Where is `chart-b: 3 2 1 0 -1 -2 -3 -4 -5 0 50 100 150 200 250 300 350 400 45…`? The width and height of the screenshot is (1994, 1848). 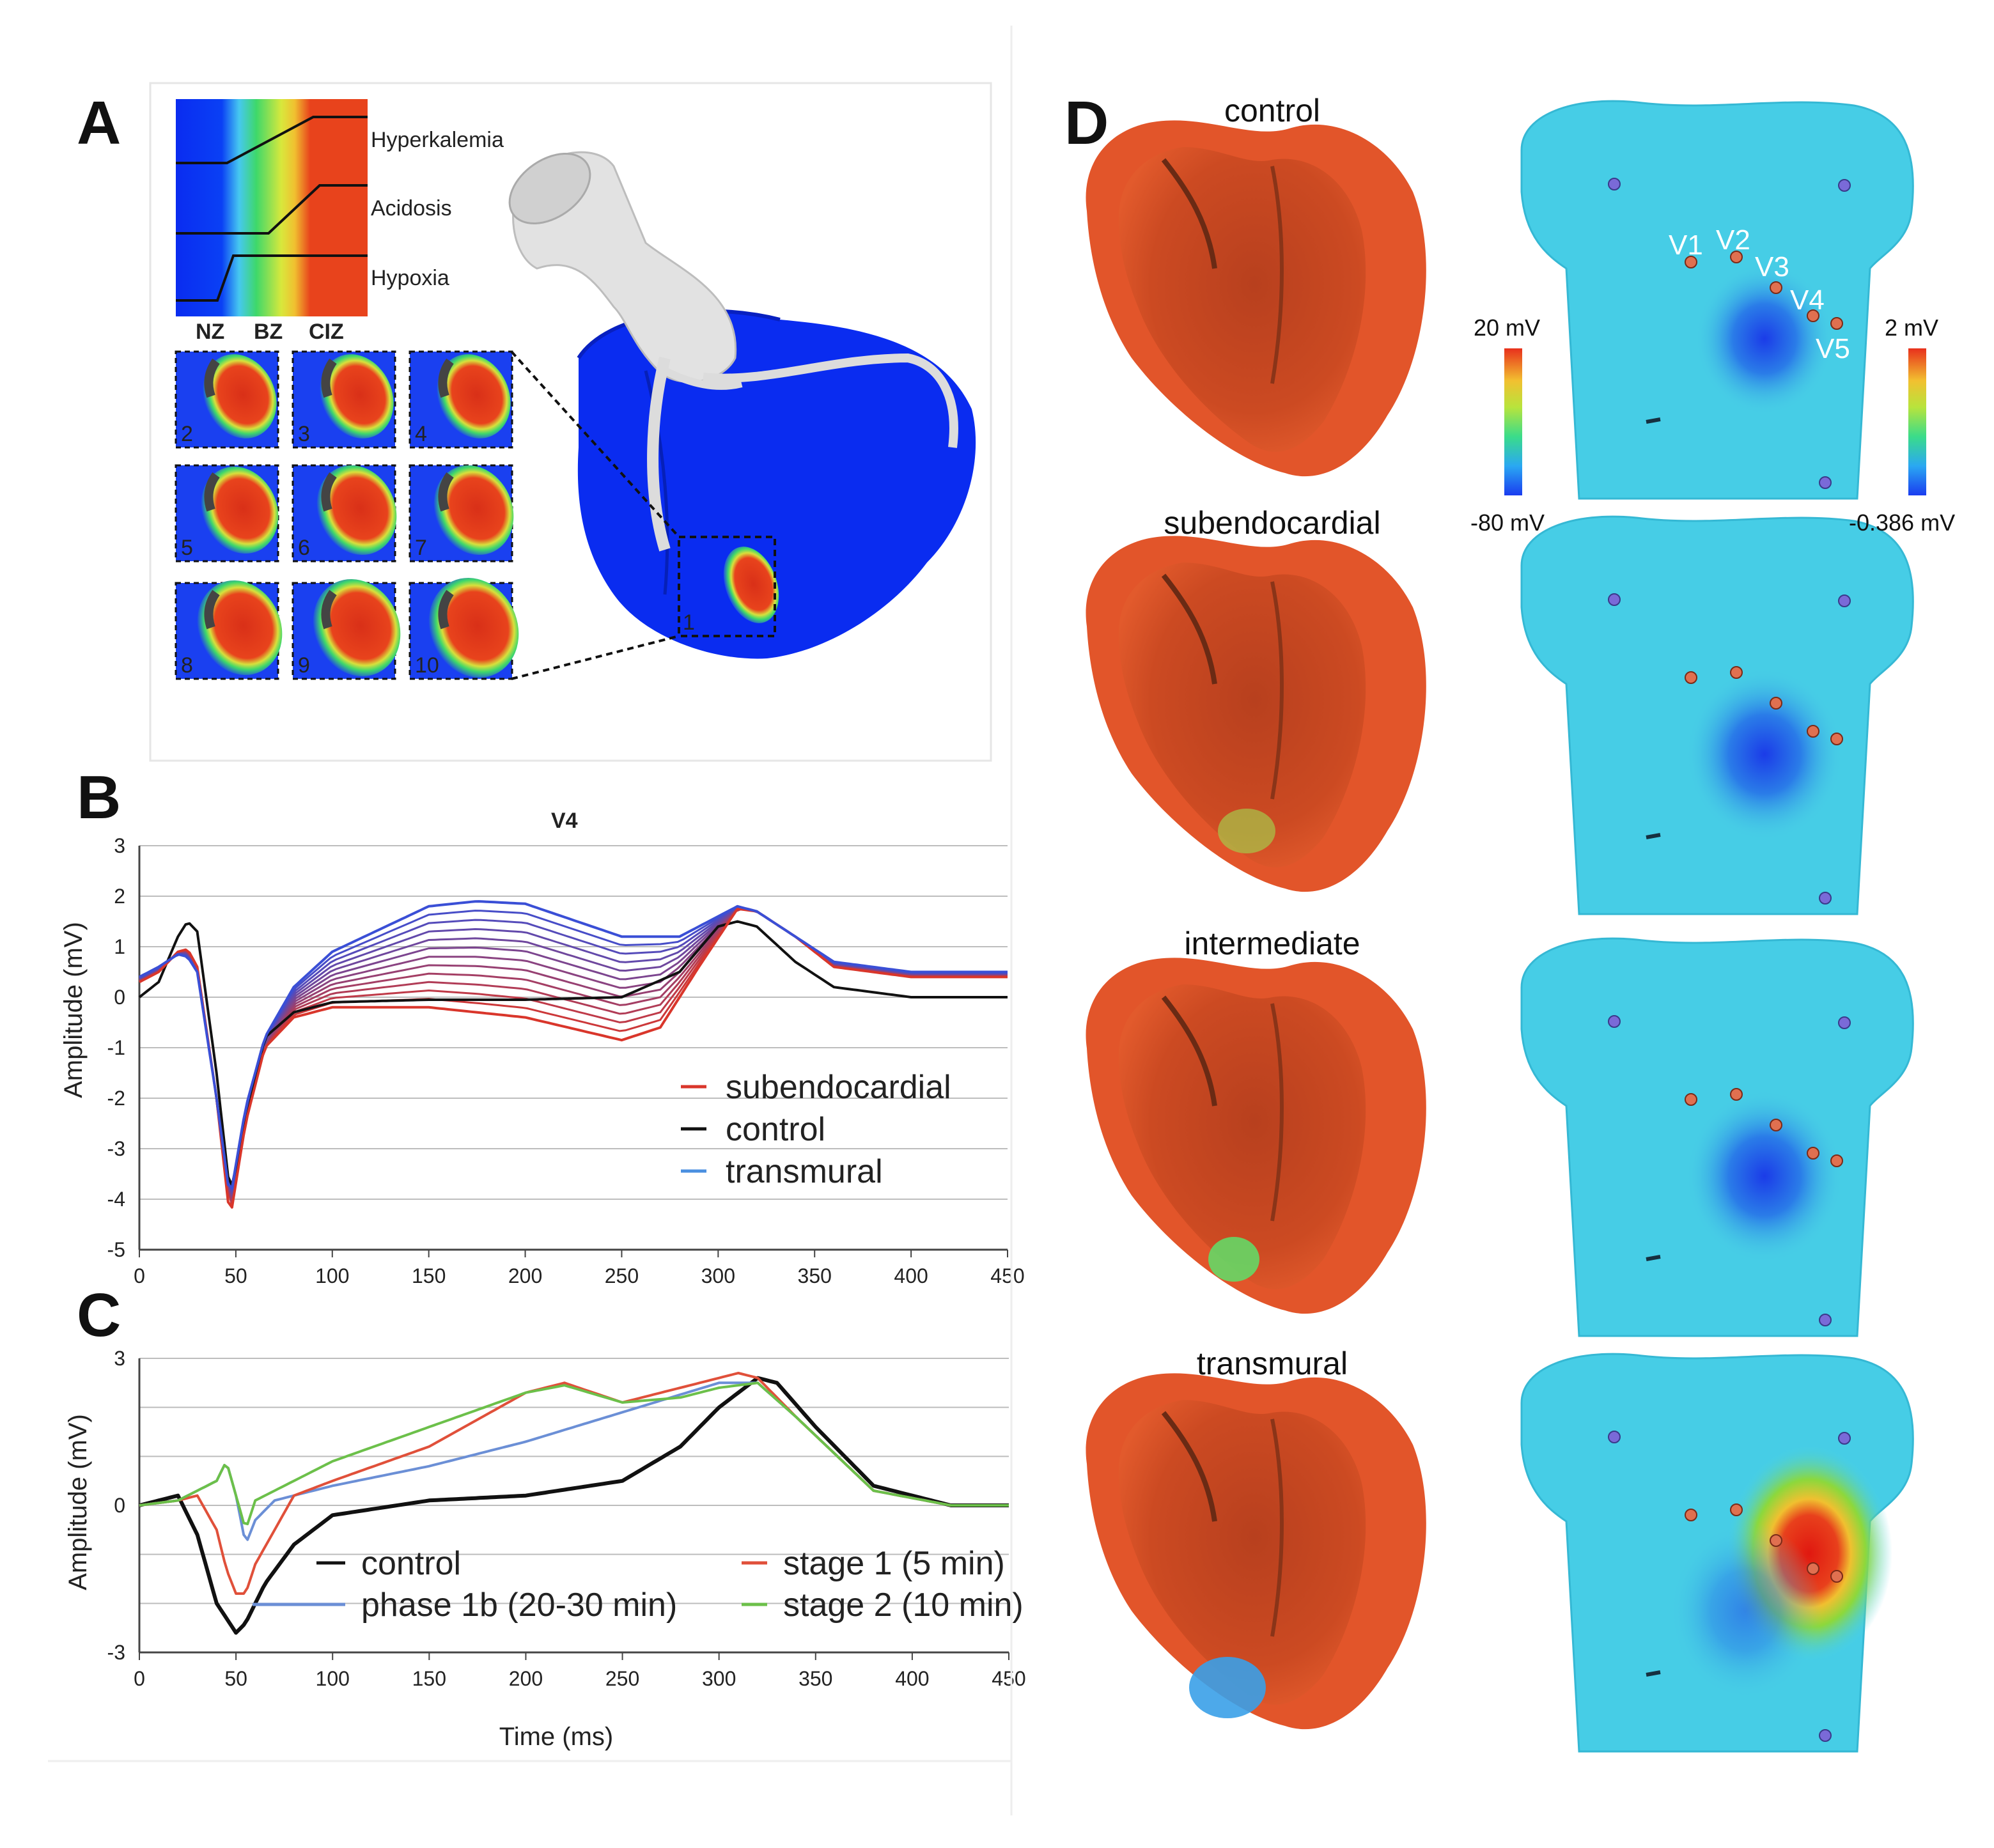
chart-b: 3 2 1 0 -1 -2 -3 -4 -5 0 50 100 150 200 250 300 350 400 45… is located at coordinates (566, 1060).